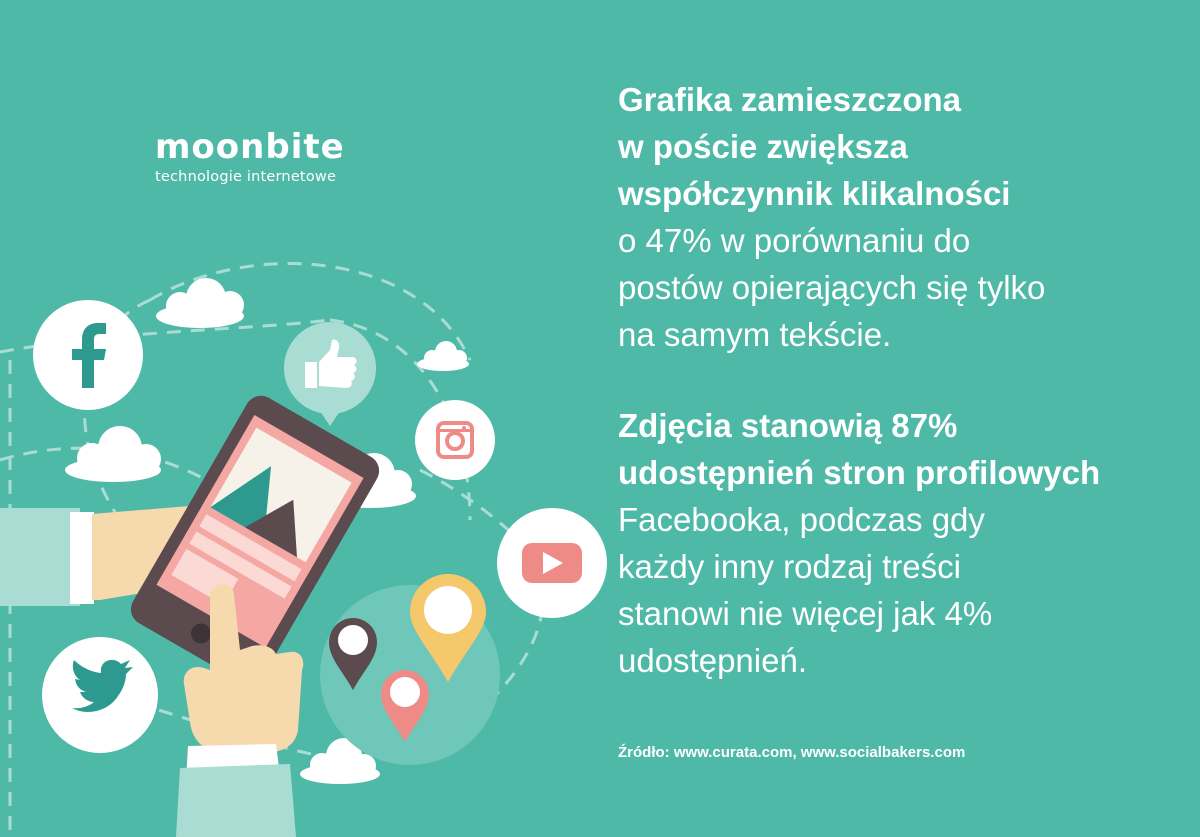 Image resolution: width=1200 pixels, height=837 pixels. I want to click on body-line: o 47% w porównaniu do, so click(794, 240).